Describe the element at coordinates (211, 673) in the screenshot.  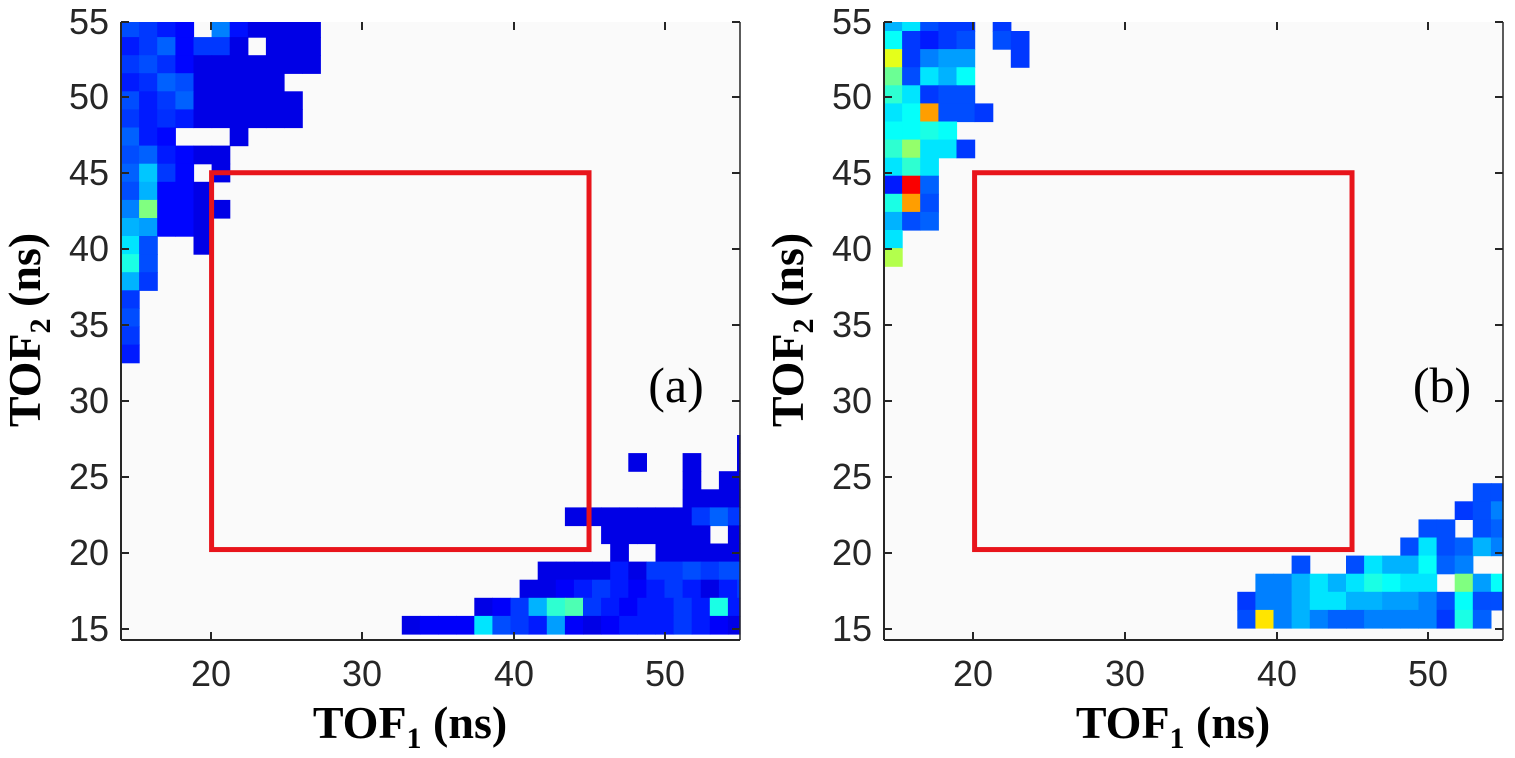
I see `x-tick-label: 20` at that location.